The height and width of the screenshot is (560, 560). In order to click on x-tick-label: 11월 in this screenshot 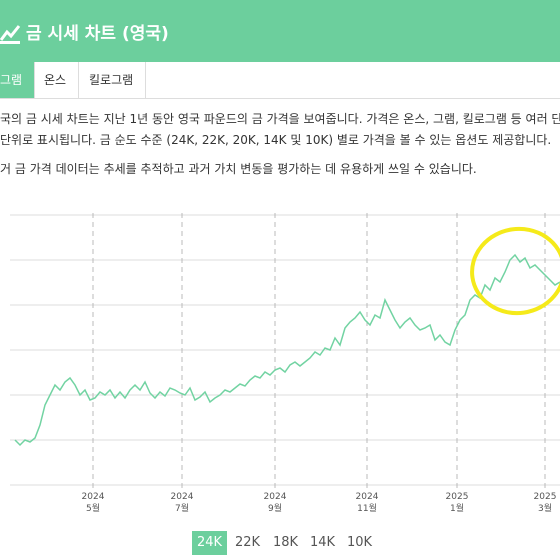, I will do `click(367, 508)`.